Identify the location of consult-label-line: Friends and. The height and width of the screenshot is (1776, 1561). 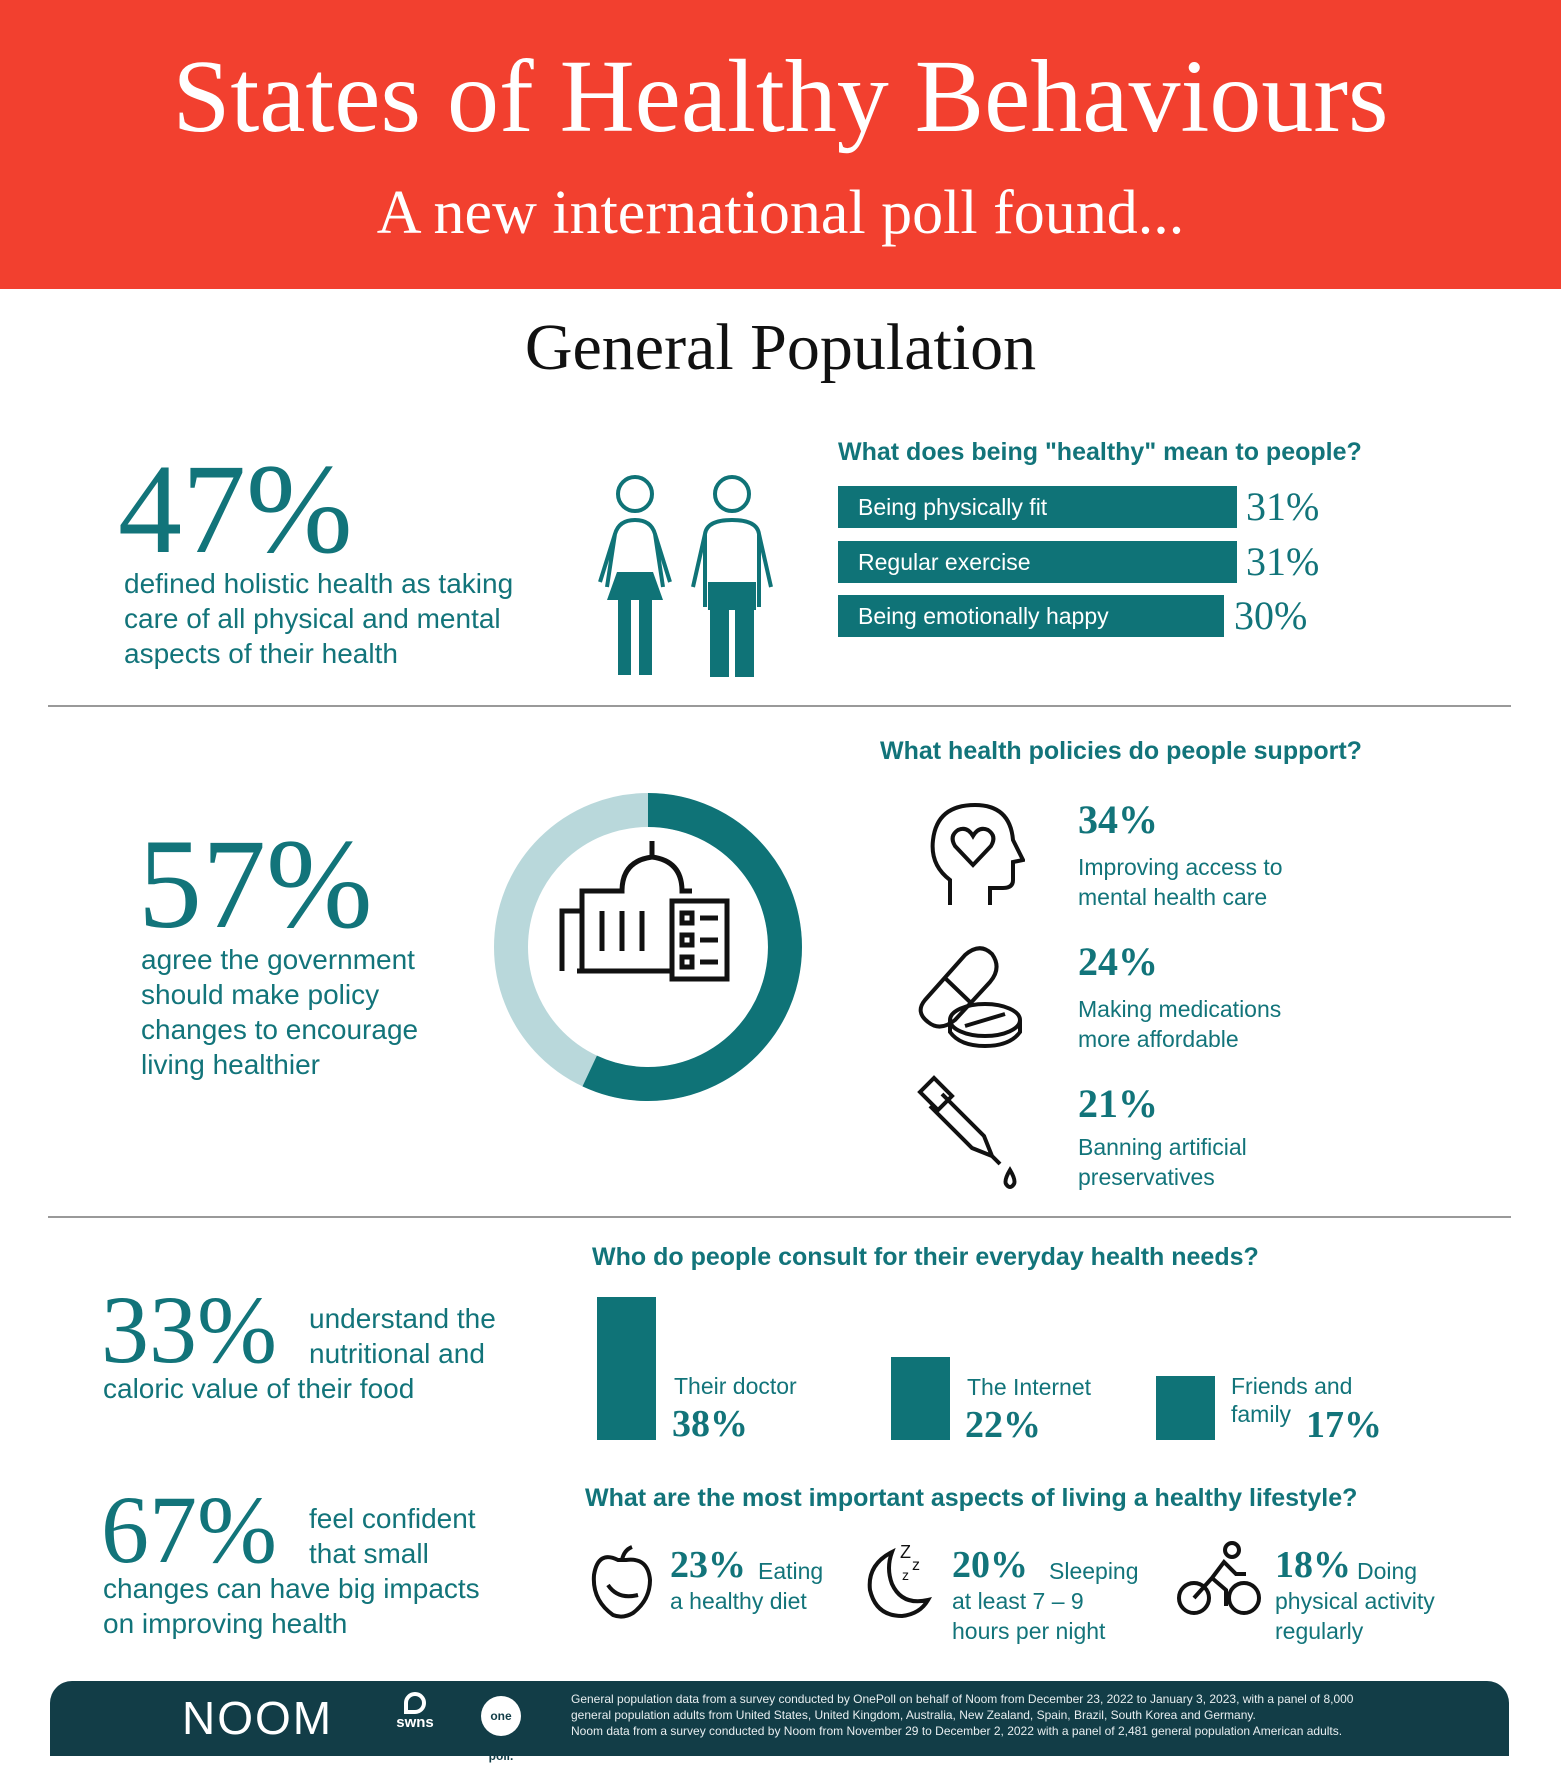
(1292, 1386).